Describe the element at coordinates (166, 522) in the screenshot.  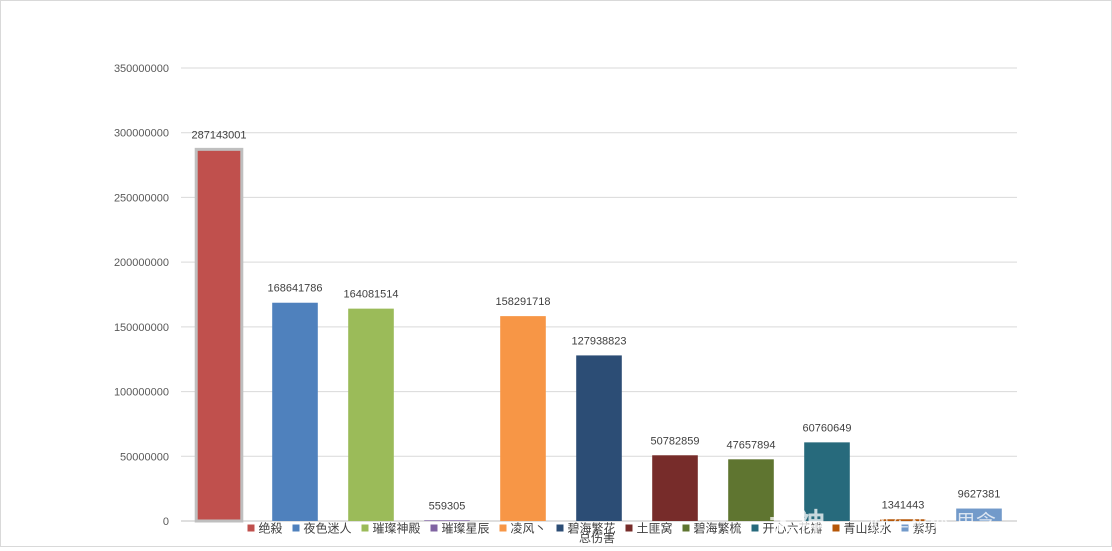
I see `y-tick-label: 0` at that location.